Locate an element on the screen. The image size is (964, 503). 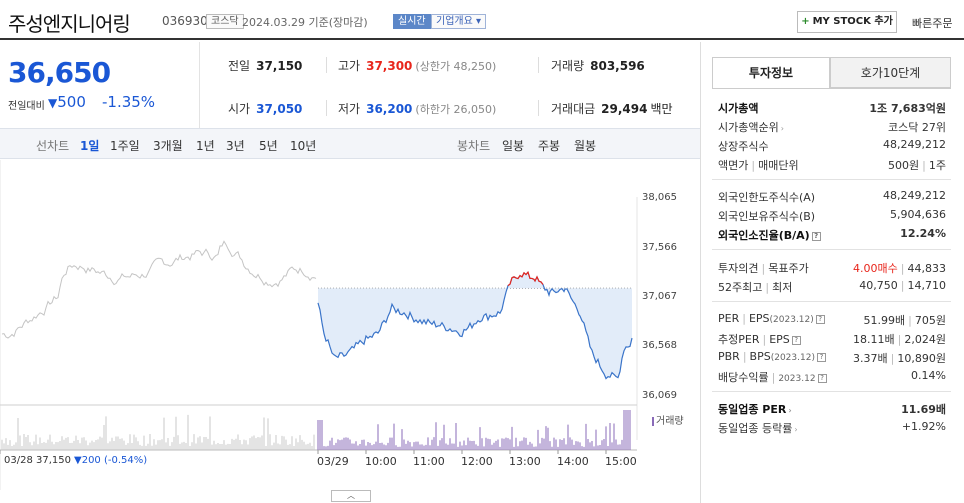
amount-unit: 백만 is located at coordinates (661, 109).